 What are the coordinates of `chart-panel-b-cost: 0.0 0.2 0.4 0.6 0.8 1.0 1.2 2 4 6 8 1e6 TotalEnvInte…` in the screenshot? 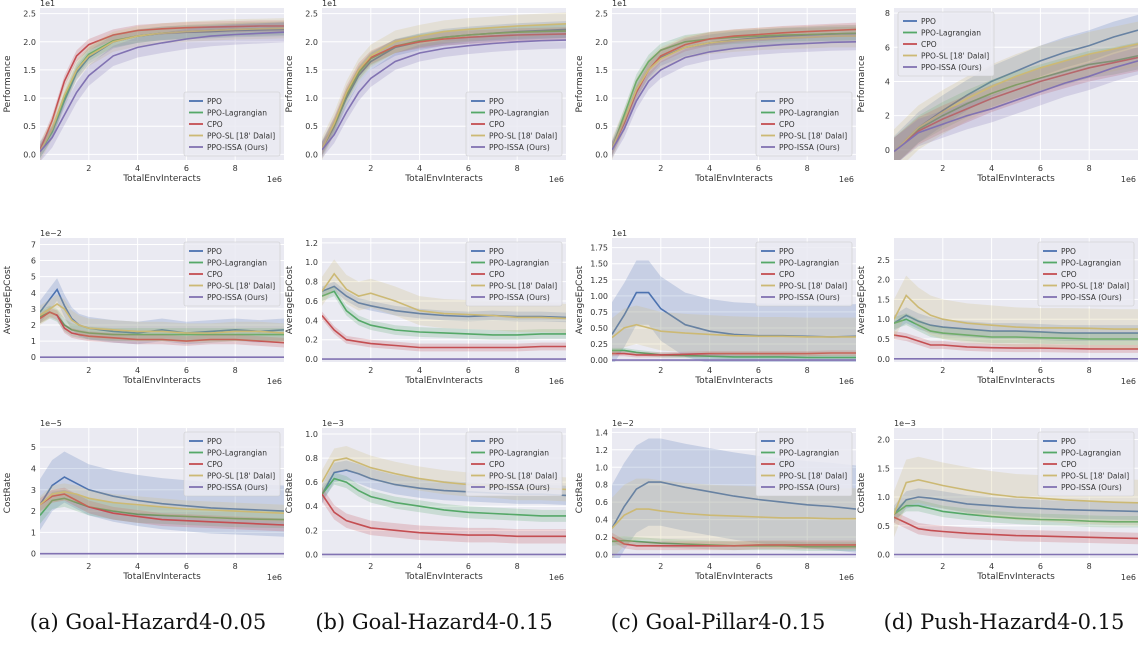 It's located at (425, 312).